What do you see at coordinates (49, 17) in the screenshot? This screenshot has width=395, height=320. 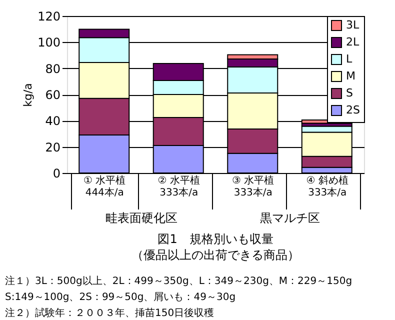 I see `y-tick-label: 120` at bounding box center [49, 17].